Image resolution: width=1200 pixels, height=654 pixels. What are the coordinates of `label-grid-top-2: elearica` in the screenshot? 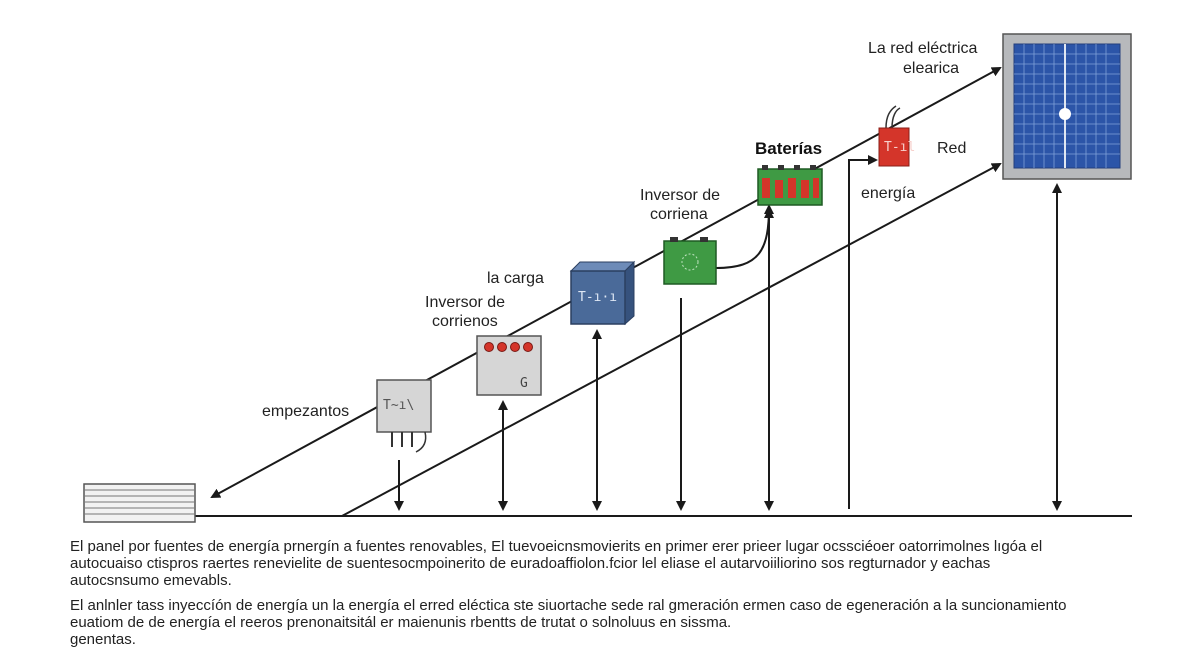 It's located at (931, 68).